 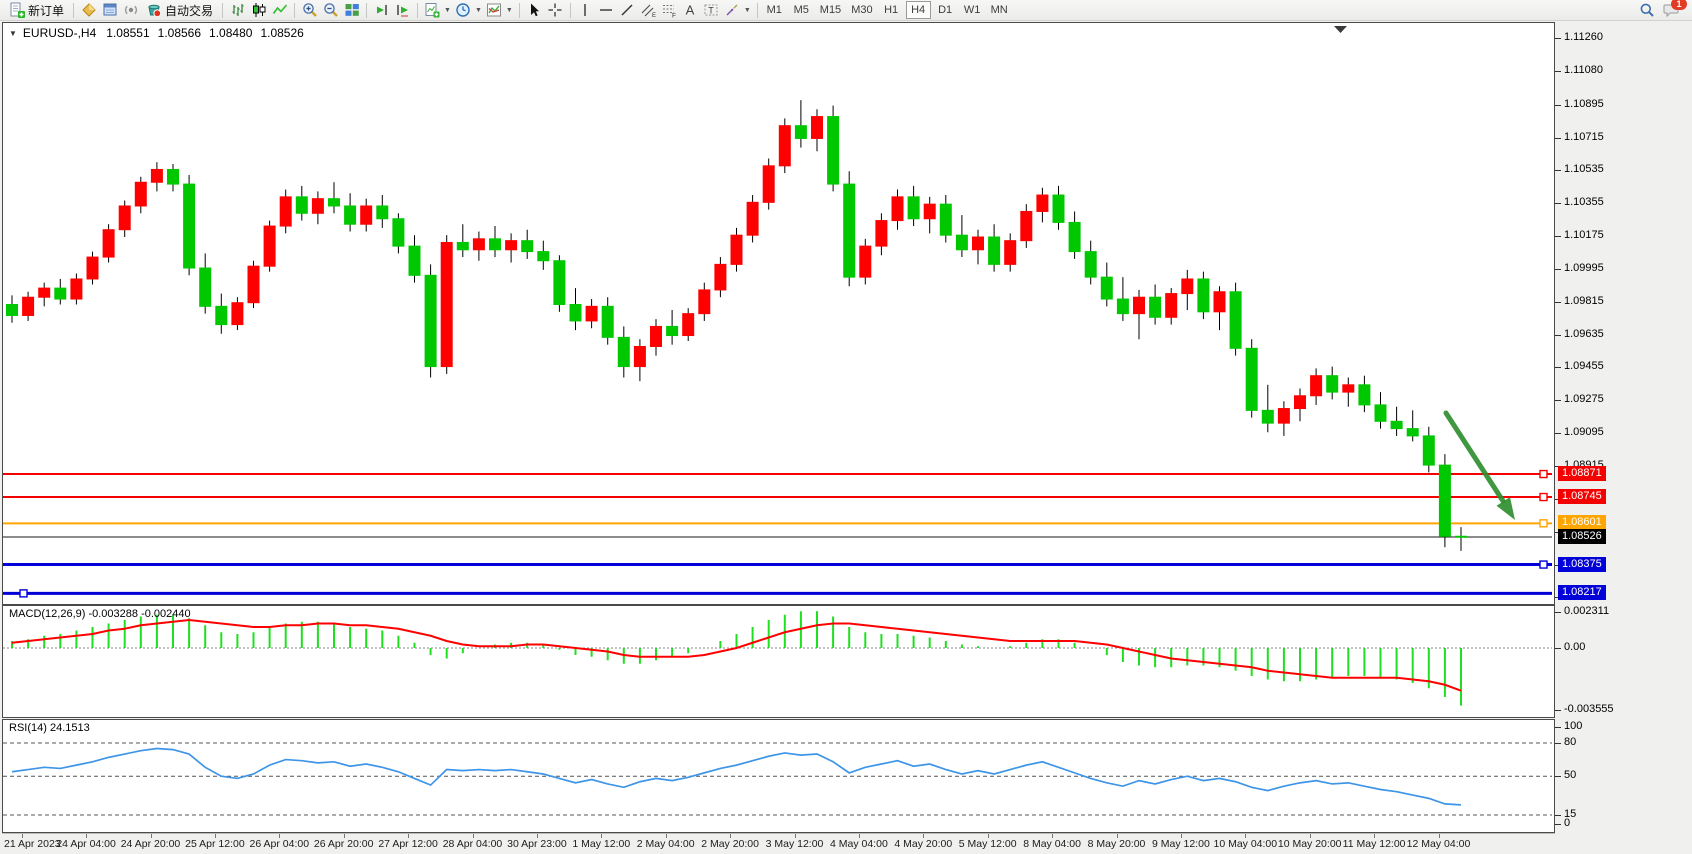 I want to click on candlestick-chart-button, so click(x=258, y=10).